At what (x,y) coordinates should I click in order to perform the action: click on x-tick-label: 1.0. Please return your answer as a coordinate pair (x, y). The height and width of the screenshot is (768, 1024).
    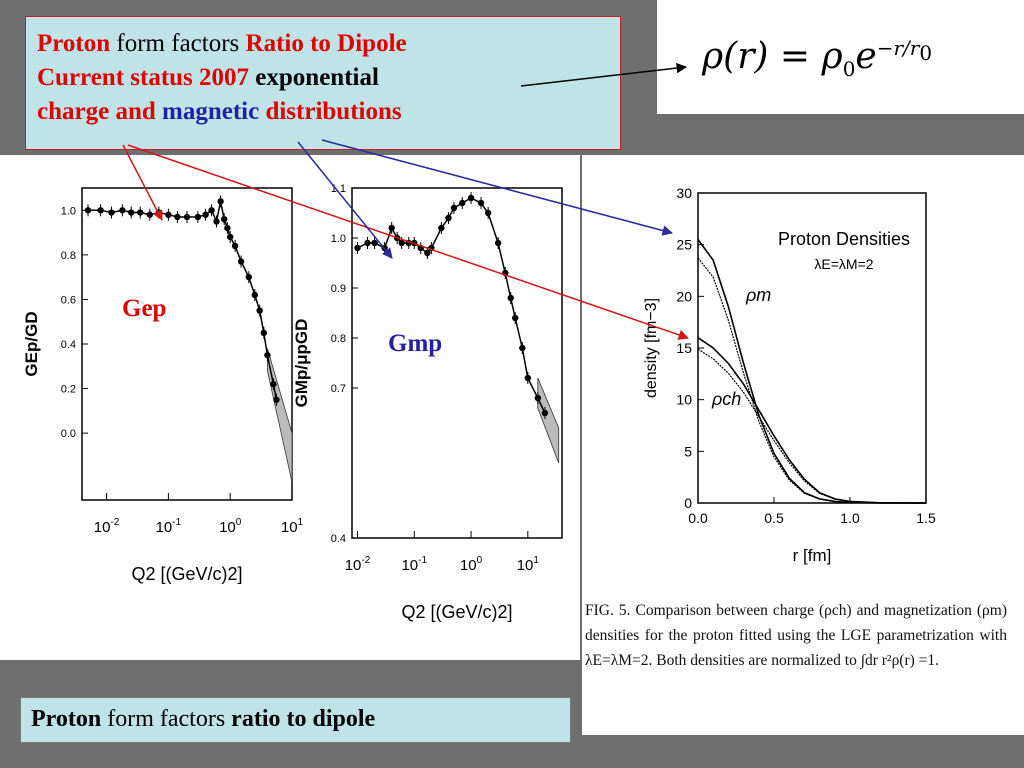
    Looking at the image, I should click on (850, 518).